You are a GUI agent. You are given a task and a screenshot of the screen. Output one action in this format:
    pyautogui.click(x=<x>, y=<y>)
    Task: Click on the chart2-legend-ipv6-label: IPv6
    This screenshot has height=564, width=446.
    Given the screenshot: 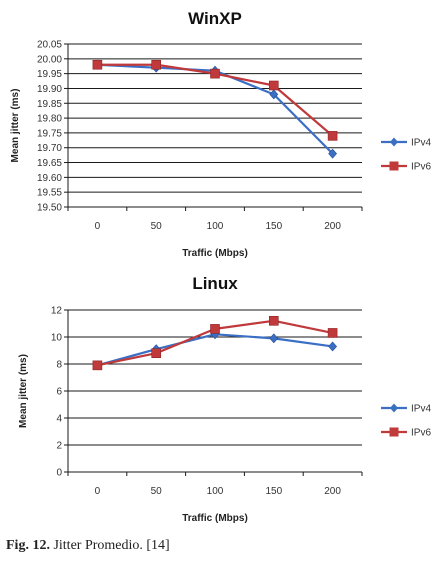 What is the action you would take?
    pyautogui.click(x=421, y=433)
    